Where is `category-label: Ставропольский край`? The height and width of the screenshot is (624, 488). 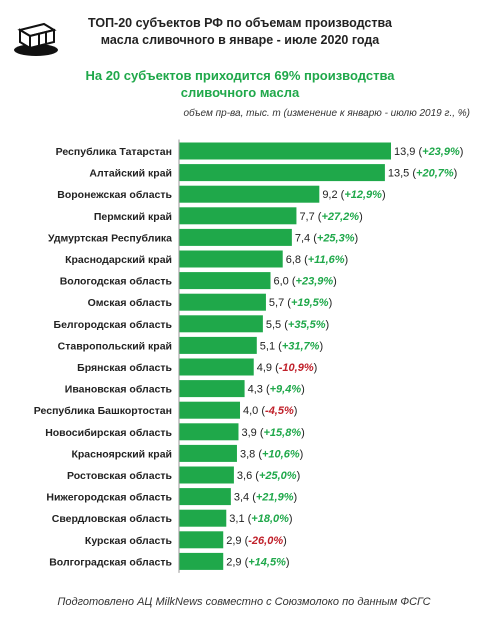 category-label: Ставропольский край is located at coordinates (115, 346).